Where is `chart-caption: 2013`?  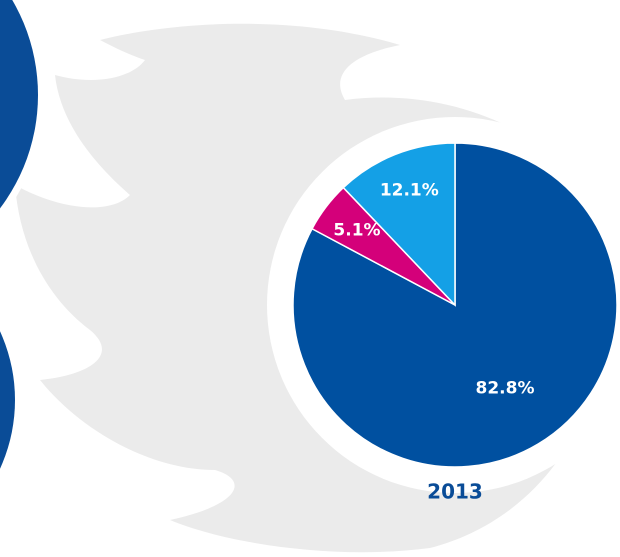
chart-caption: 2013 is located at coordinates (455, 492).